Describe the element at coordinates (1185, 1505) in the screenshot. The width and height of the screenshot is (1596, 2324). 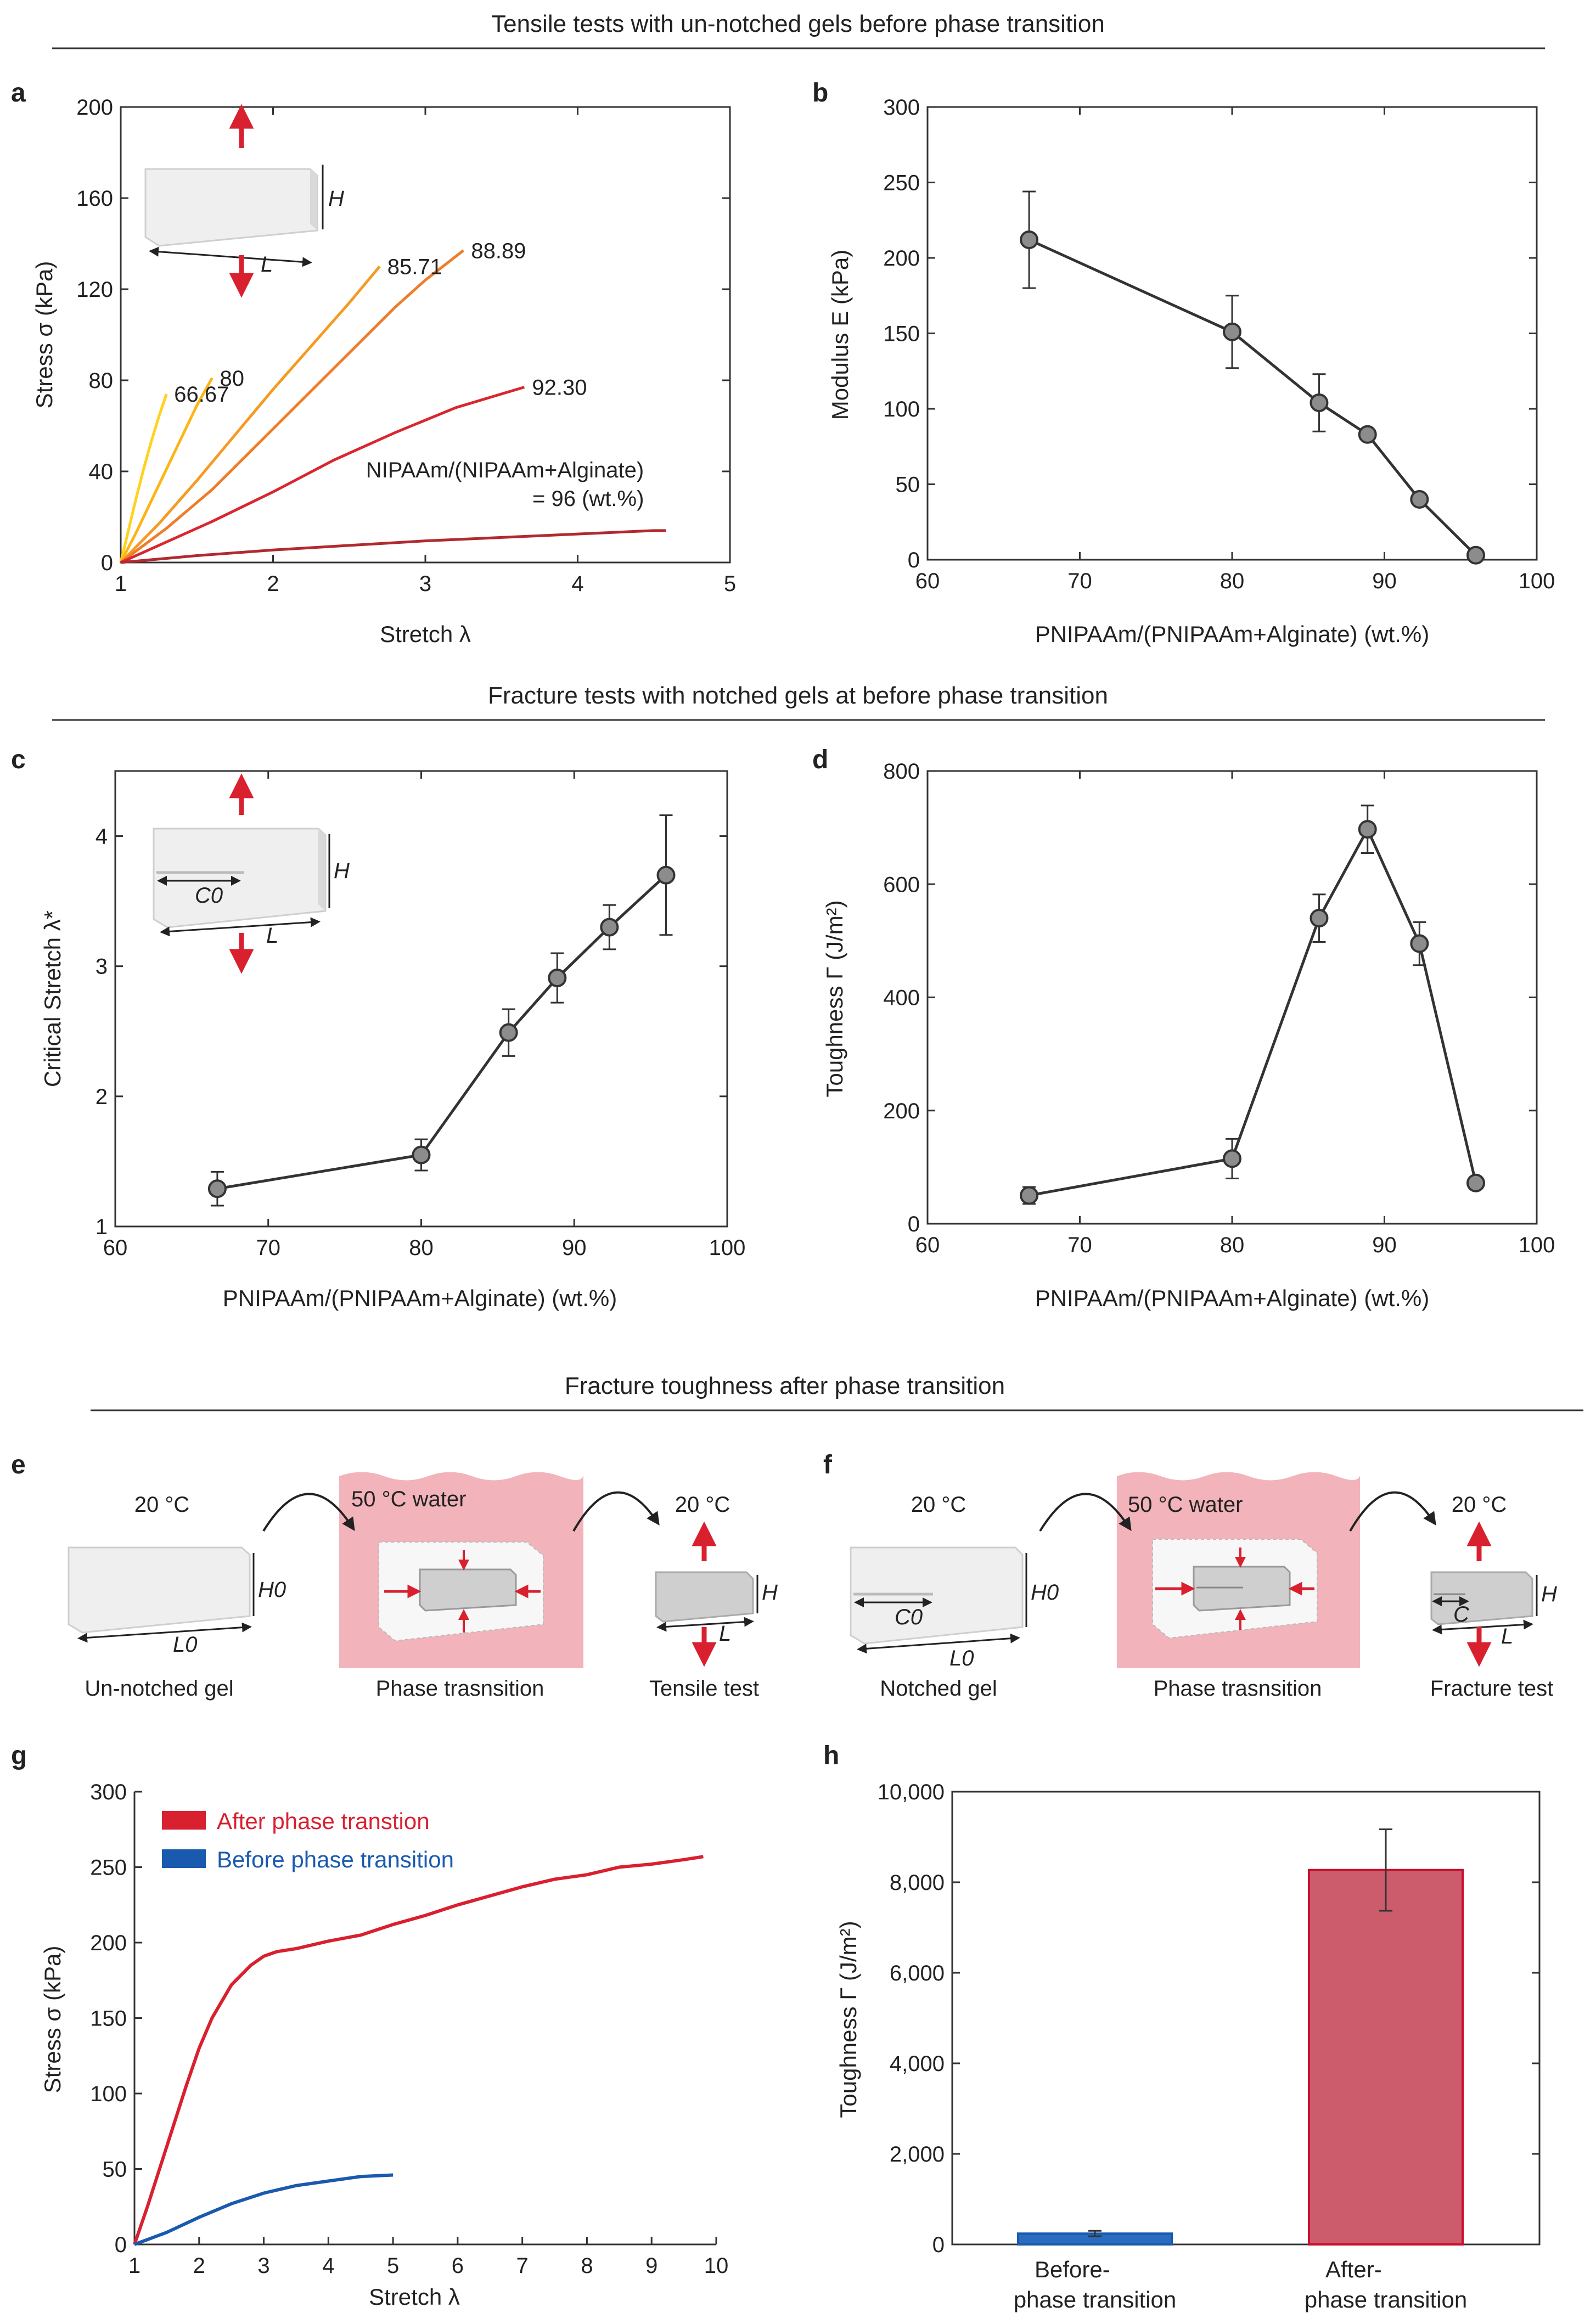
I see `water-label: 50 °C water` at that location.